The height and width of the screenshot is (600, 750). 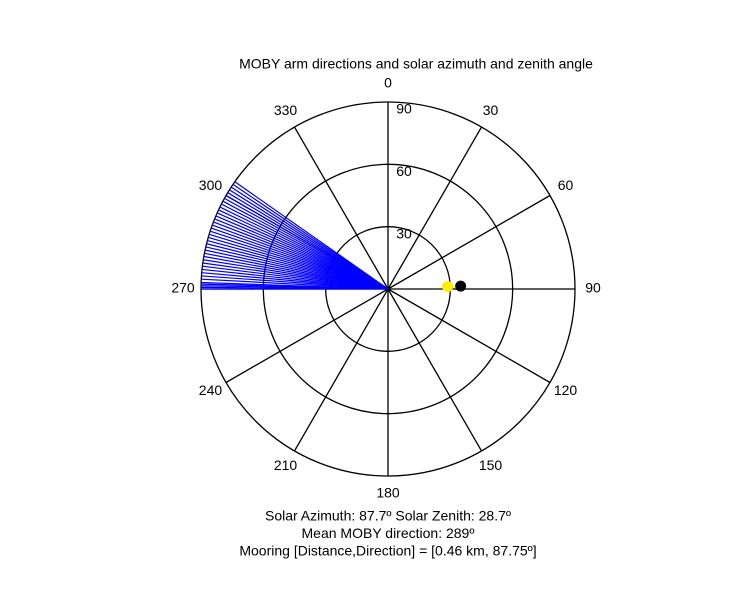 I want to click on theta-tick-label: 180, so click(x=388, y=493).